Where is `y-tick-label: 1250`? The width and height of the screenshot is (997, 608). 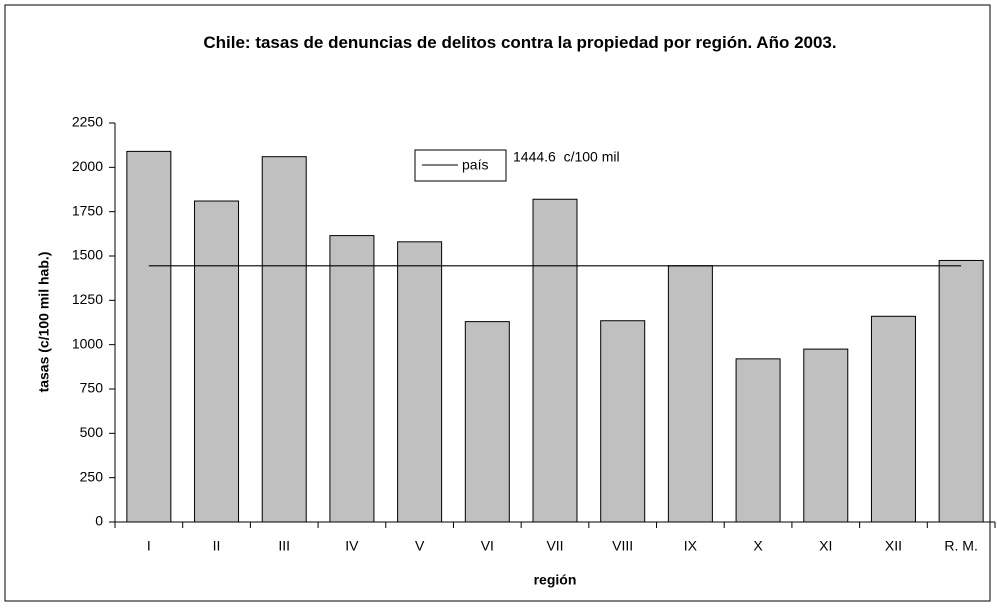
y-tick-label: 1250 is located at coordinates (87, 299).